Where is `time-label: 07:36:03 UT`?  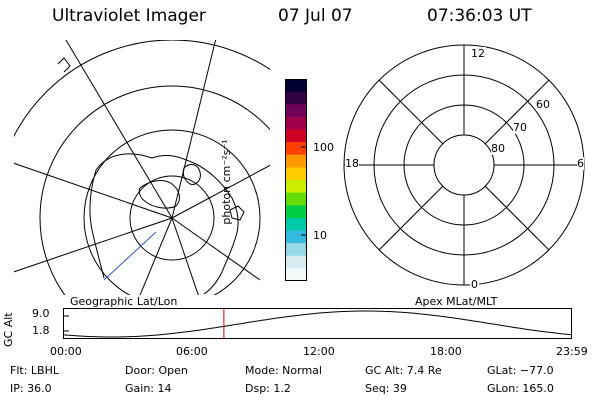
time-label: 07:36:03 UT is located at coordinates (479, 16).